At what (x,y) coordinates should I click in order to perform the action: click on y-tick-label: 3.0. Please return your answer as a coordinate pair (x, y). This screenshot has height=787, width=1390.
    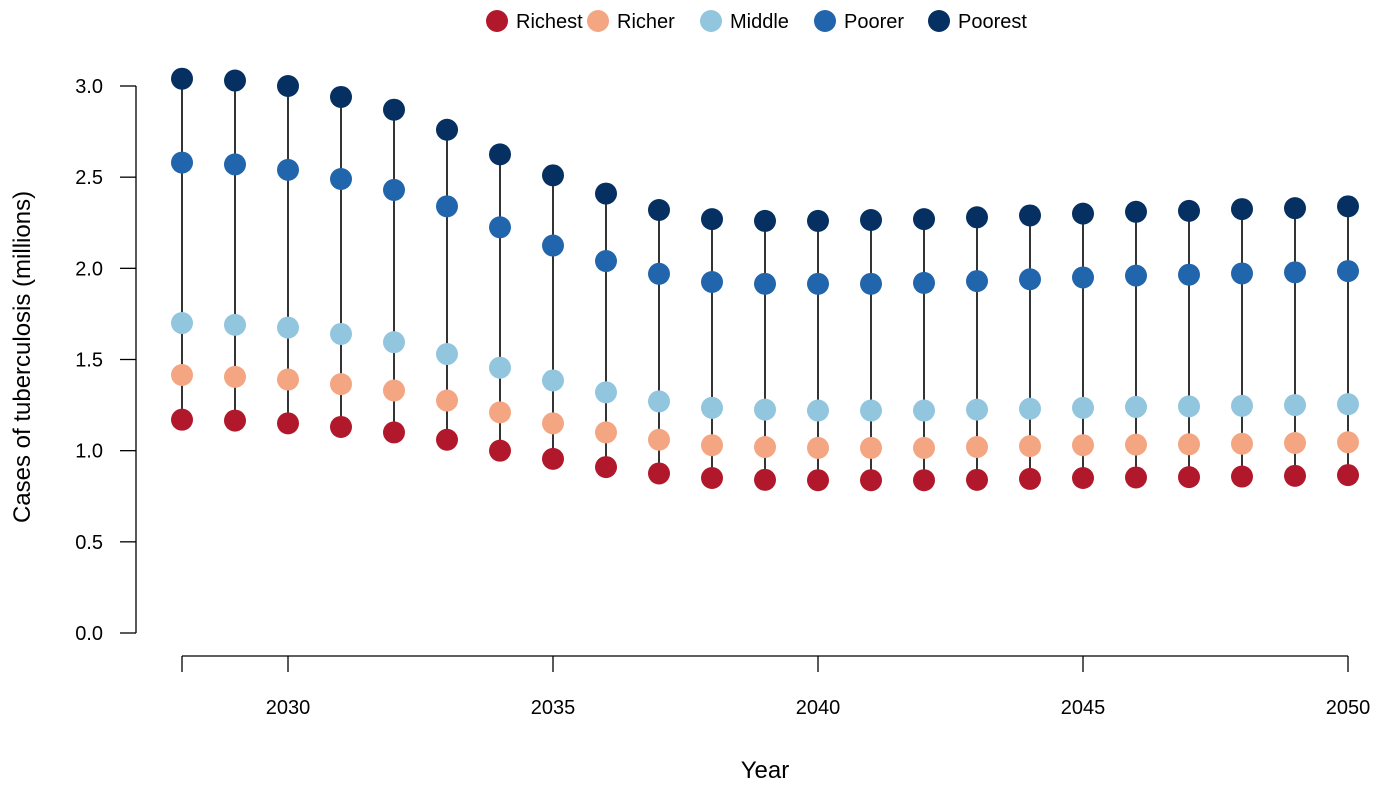
    Looking at the image, I should click on (89, 87).